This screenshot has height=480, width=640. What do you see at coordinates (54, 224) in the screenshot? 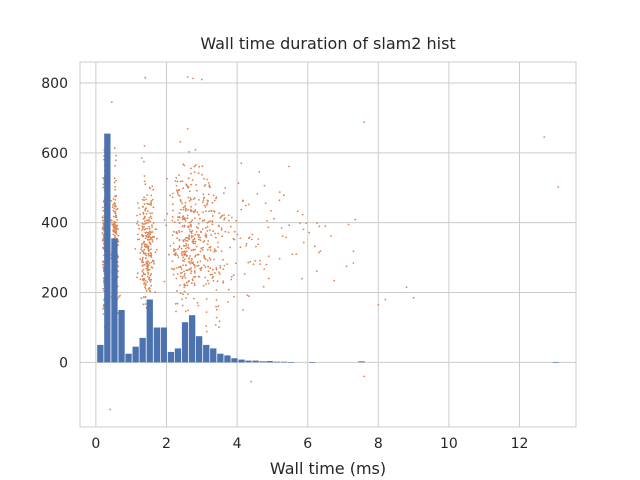
I see `y-tick-label: 400` at bounding box center [54, 224].